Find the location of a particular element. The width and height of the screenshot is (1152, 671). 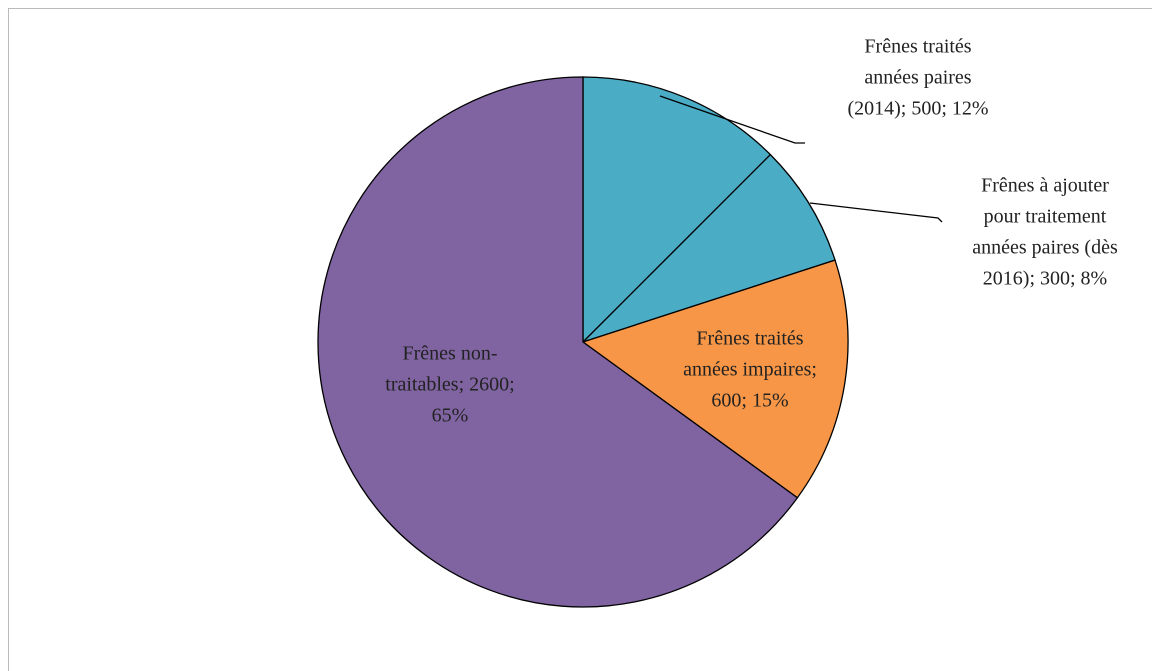

data-label: (2014); 500; 12% is located at coordinates (917, 109).